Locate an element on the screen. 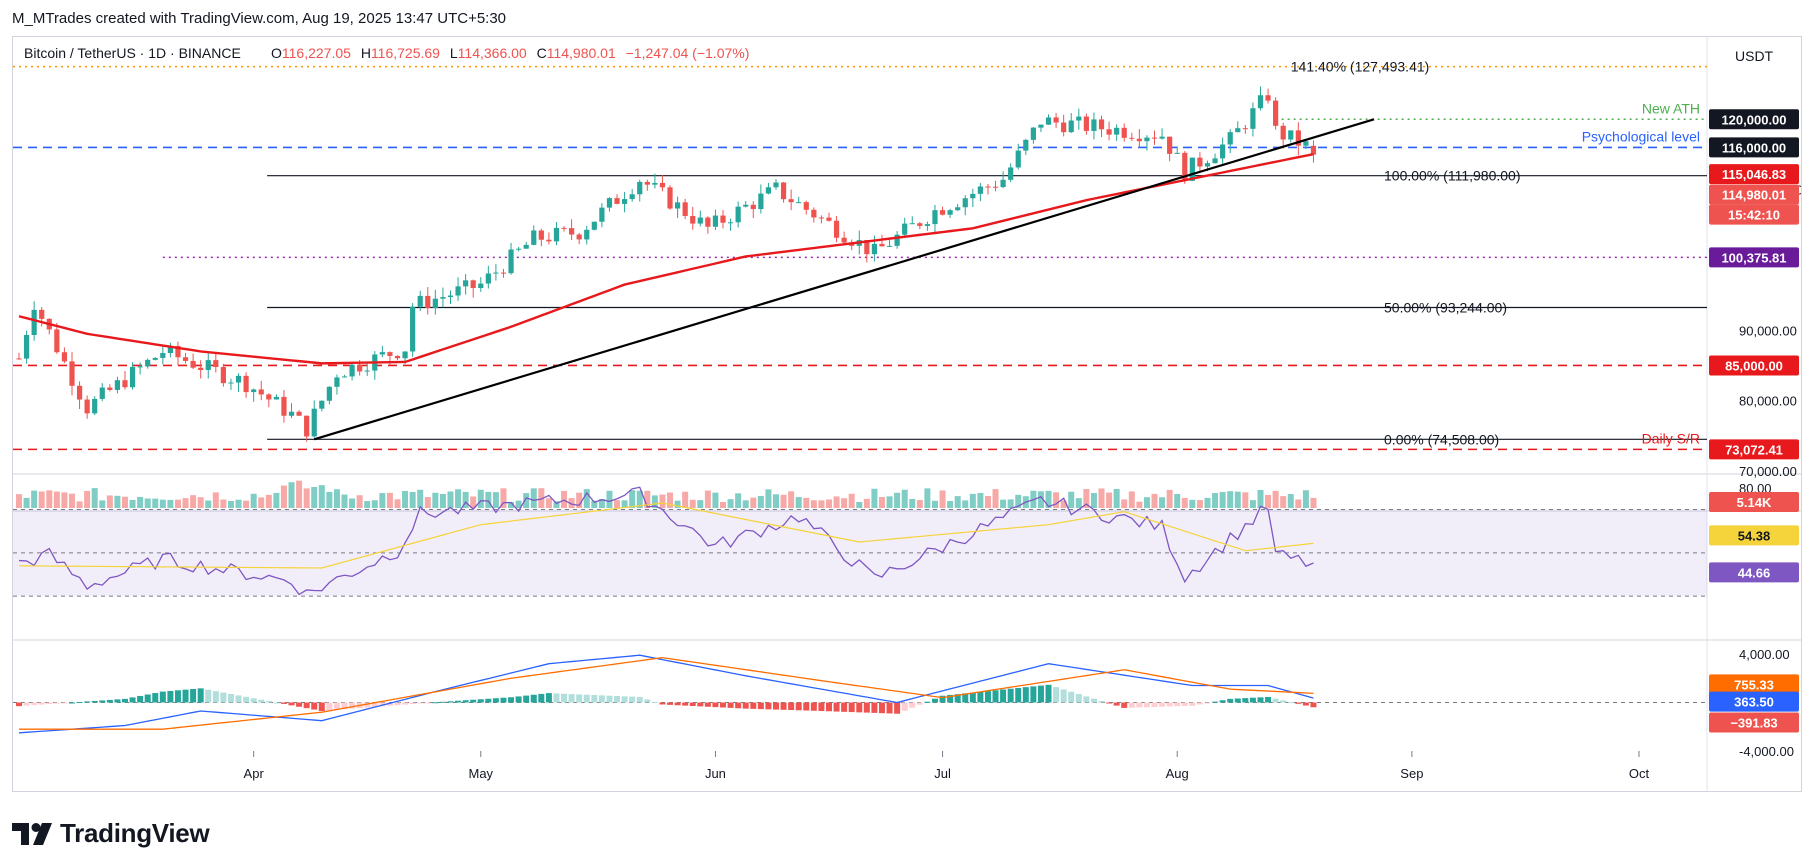 This screenshot has height=867, width=1814. tradingview-logo: TradingView is located at coordinates (111, 833).